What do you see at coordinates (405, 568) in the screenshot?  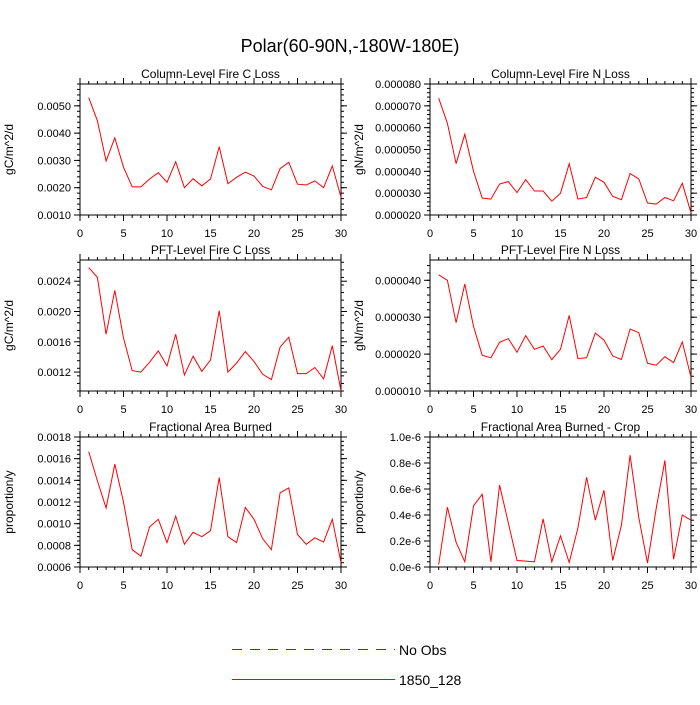 I see `y-tick-label: 0.0e-6` at bounding box center [405, 568].